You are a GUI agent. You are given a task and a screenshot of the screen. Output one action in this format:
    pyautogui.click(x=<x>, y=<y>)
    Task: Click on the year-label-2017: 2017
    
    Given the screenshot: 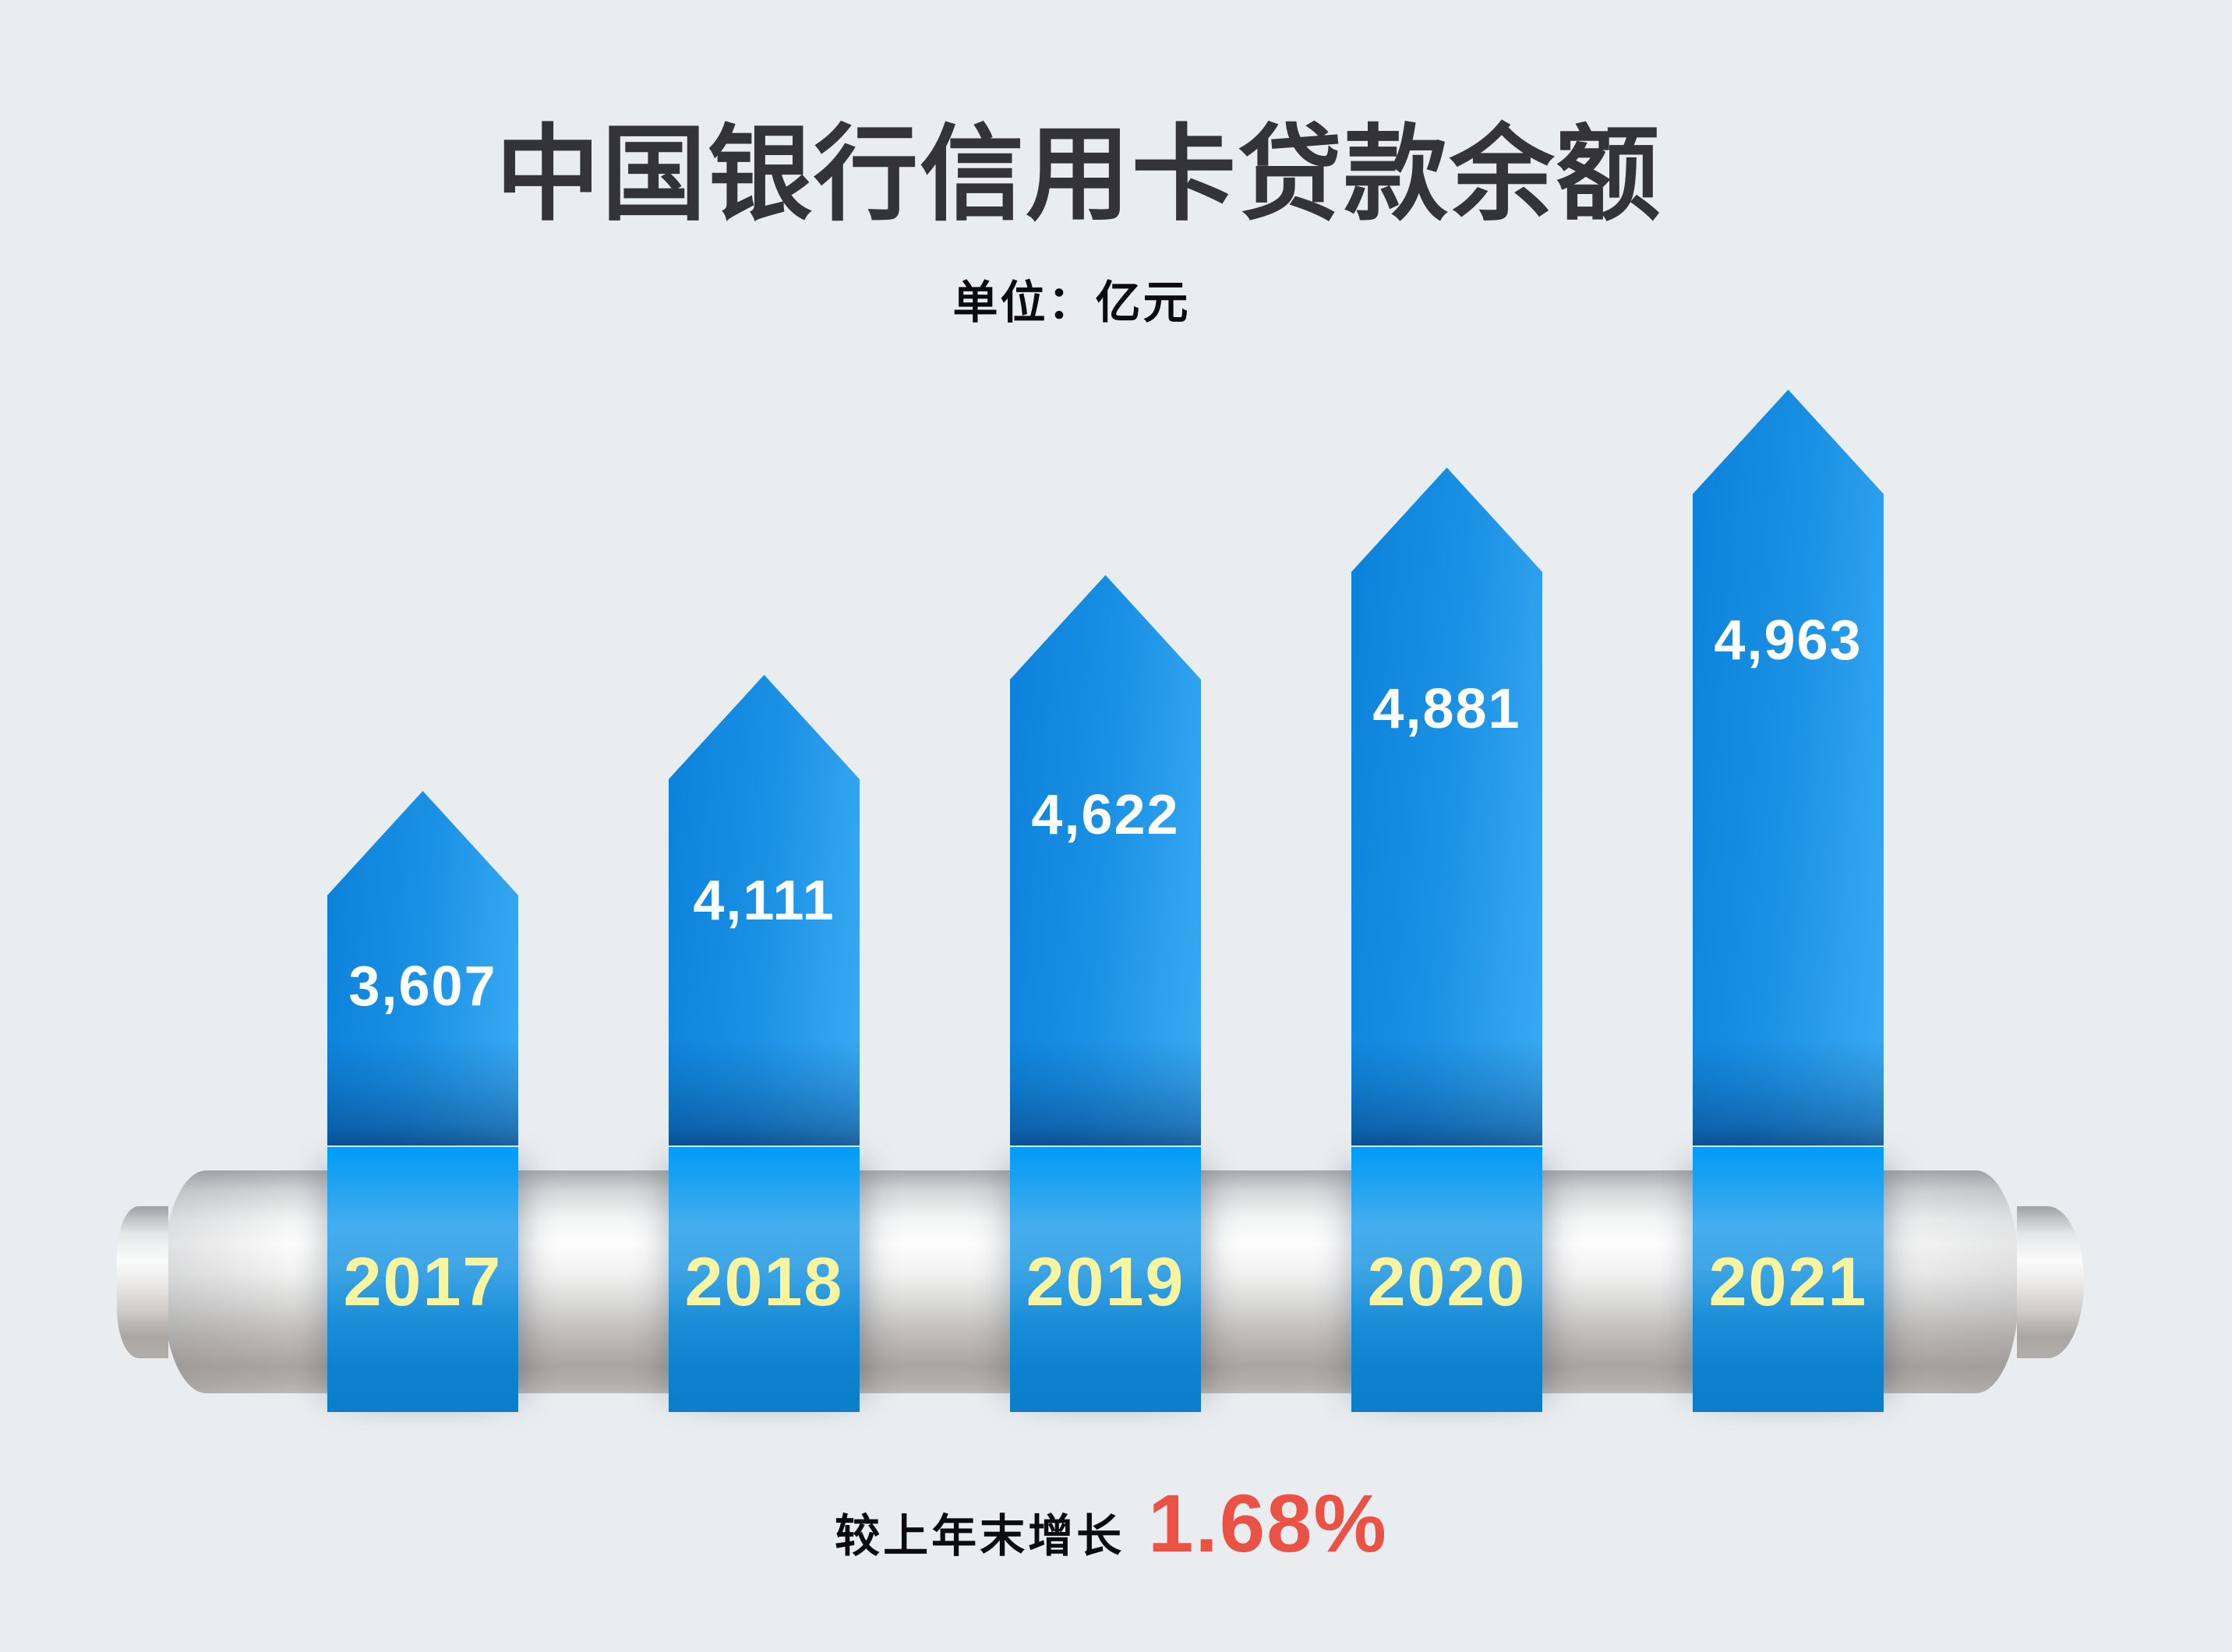 What is the action you would take?
    pyautogui.click(x=423, y=1282)
    